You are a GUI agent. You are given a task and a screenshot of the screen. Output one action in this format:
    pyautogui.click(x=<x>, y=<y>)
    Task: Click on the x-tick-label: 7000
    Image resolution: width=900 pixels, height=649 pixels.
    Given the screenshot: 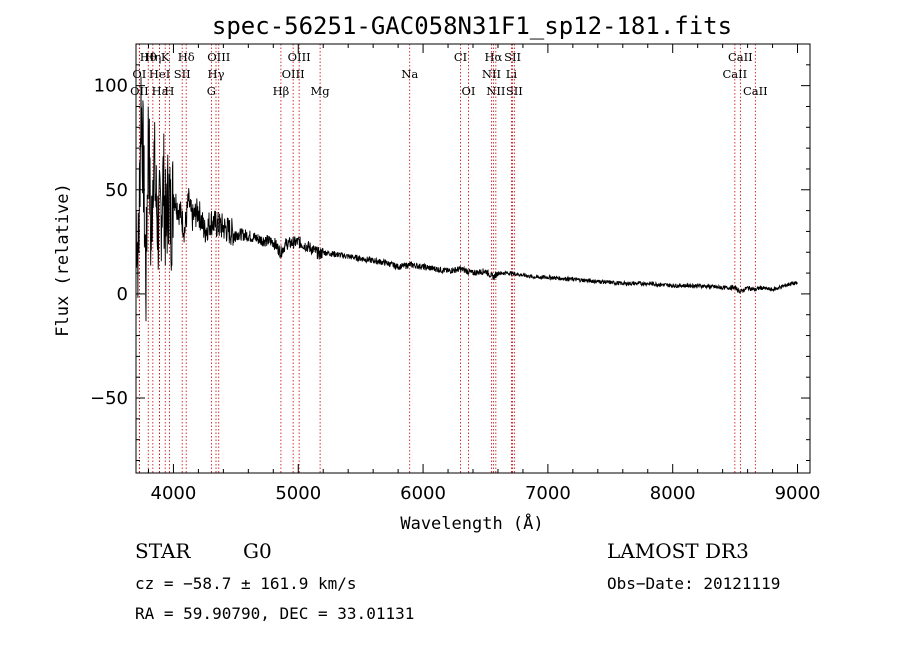 What is the action you would take?
    pyautogui.click(x=548, y=493)
    